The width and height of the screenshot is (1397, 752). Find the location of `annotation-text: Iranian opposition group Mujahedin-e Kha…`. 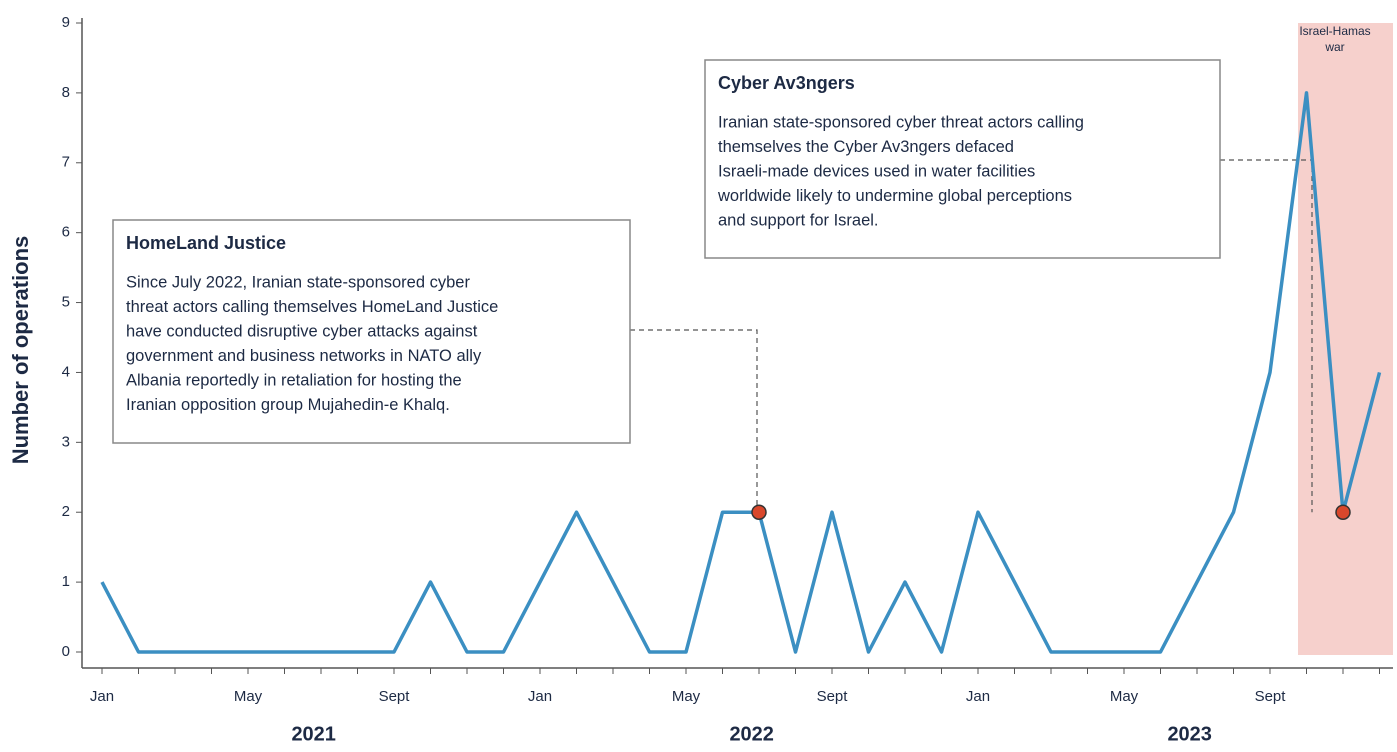

annotation-text: Iranian opposition group Mujahedin-e Kha… is located at coordinates (288, 405).